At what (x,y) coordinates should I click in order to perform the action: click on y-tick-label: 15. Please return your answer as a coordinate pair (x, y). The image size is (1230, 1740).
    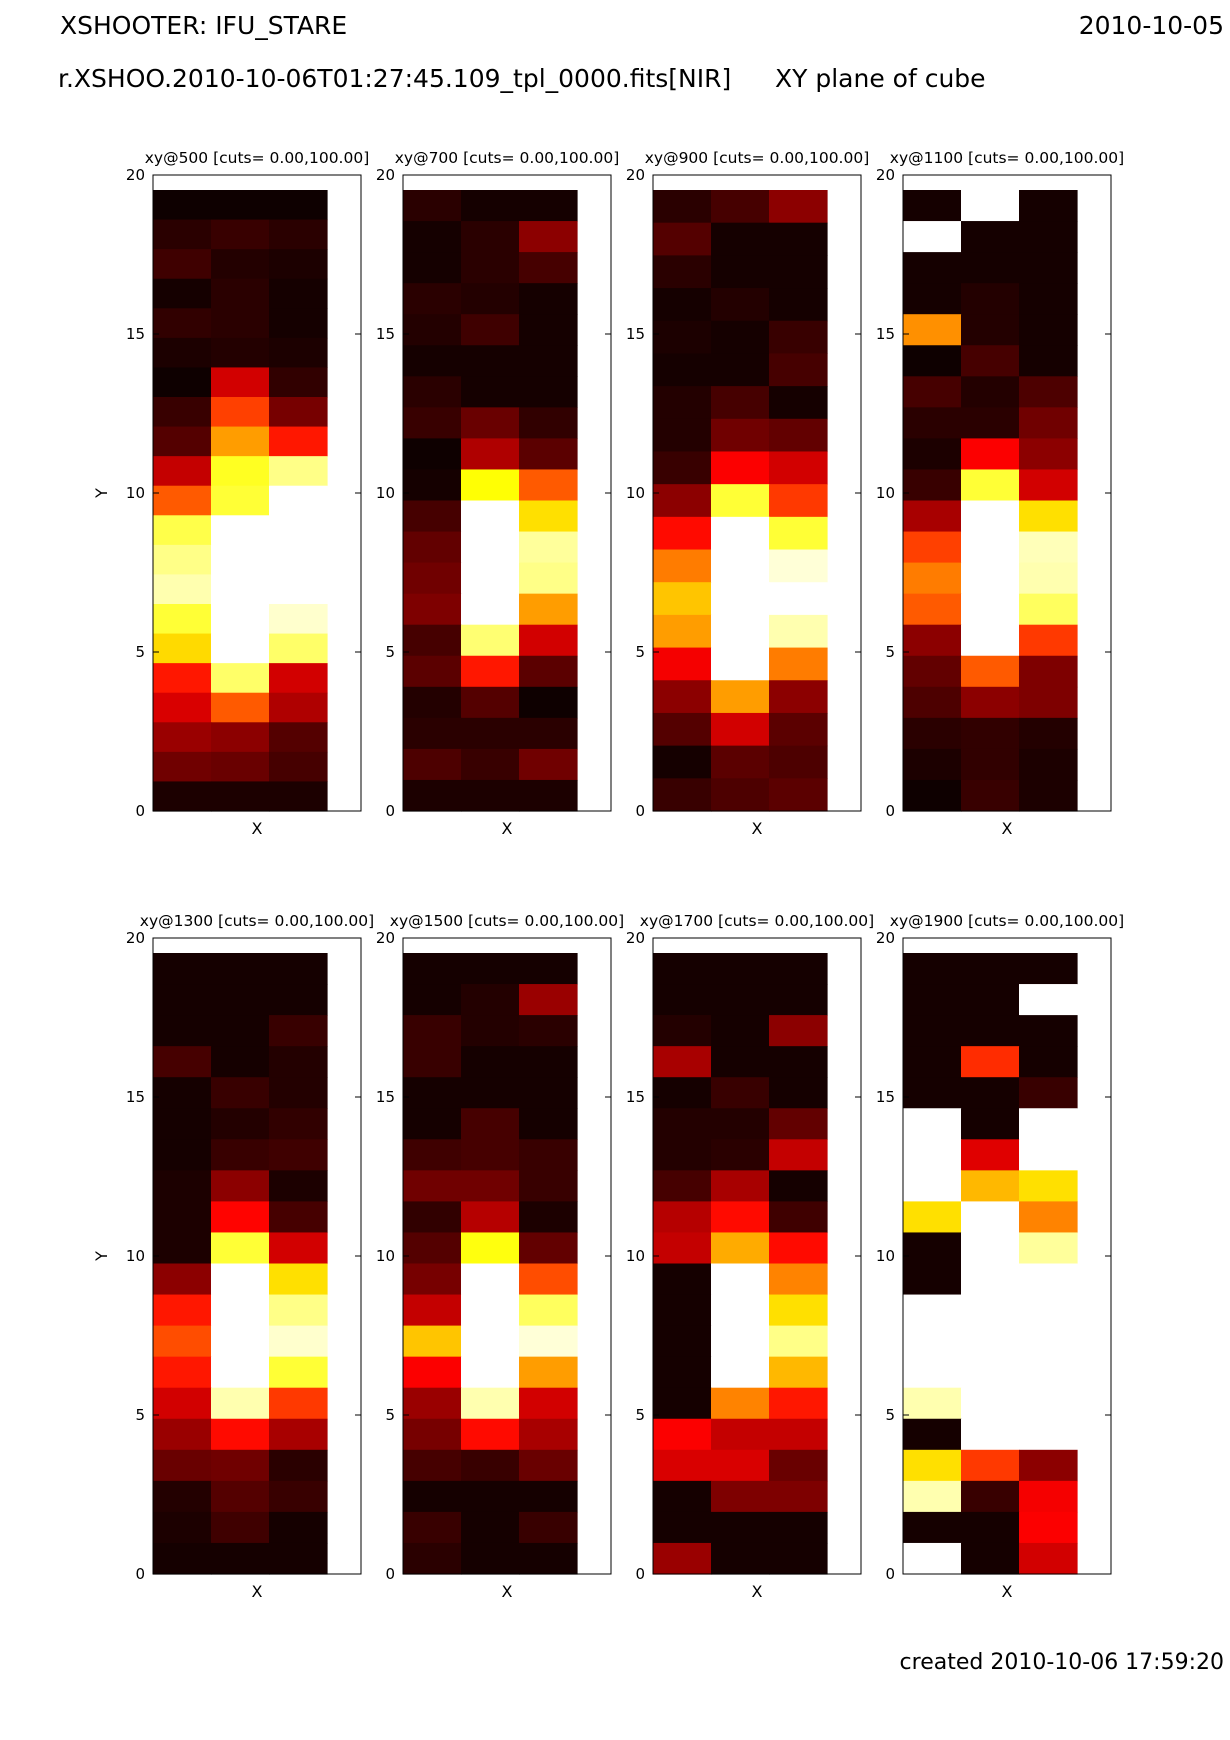
    Looking at the image, I should click on (135, 1097).